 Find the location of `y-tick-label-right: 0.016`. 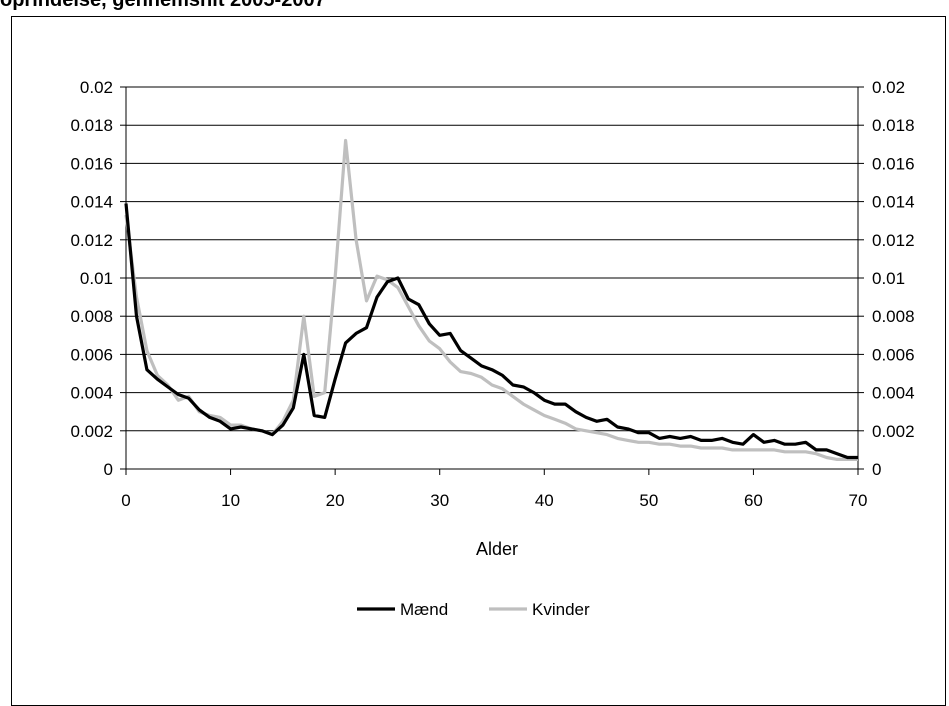

y-tick-label-right: 0.016 is located at coordinates (893, 163).